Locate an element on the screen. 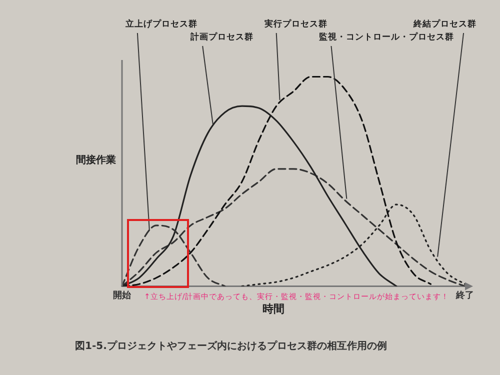 The height and width of the screenshot is (375, 500). text: 実行プロセス群 is located at coordinates (295, 24).